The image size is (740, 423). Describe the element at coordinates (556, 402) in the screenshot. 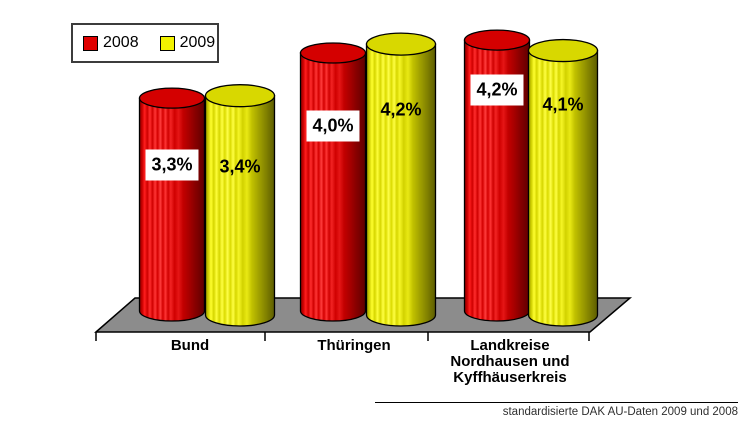

I see `footnote-rule` at that location.